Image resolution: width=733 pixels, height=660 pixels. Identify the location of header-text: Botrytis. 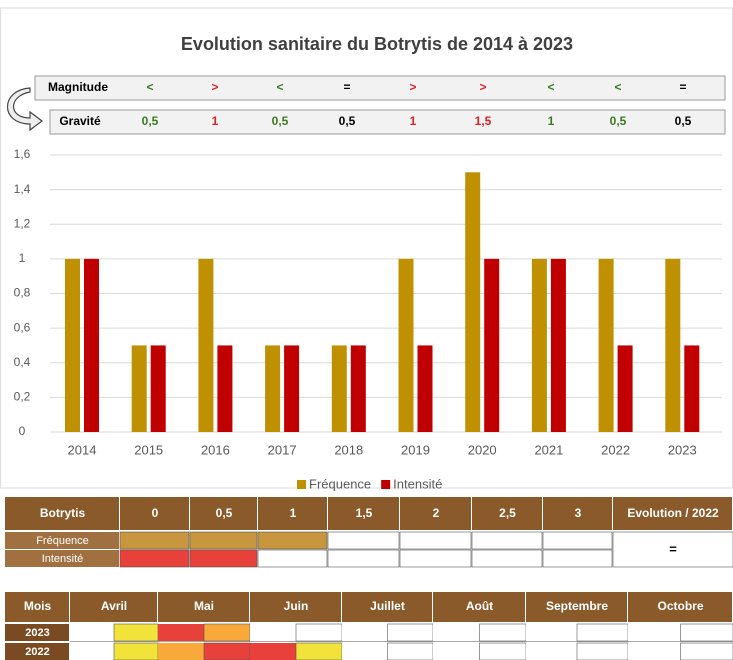
(63, 513).